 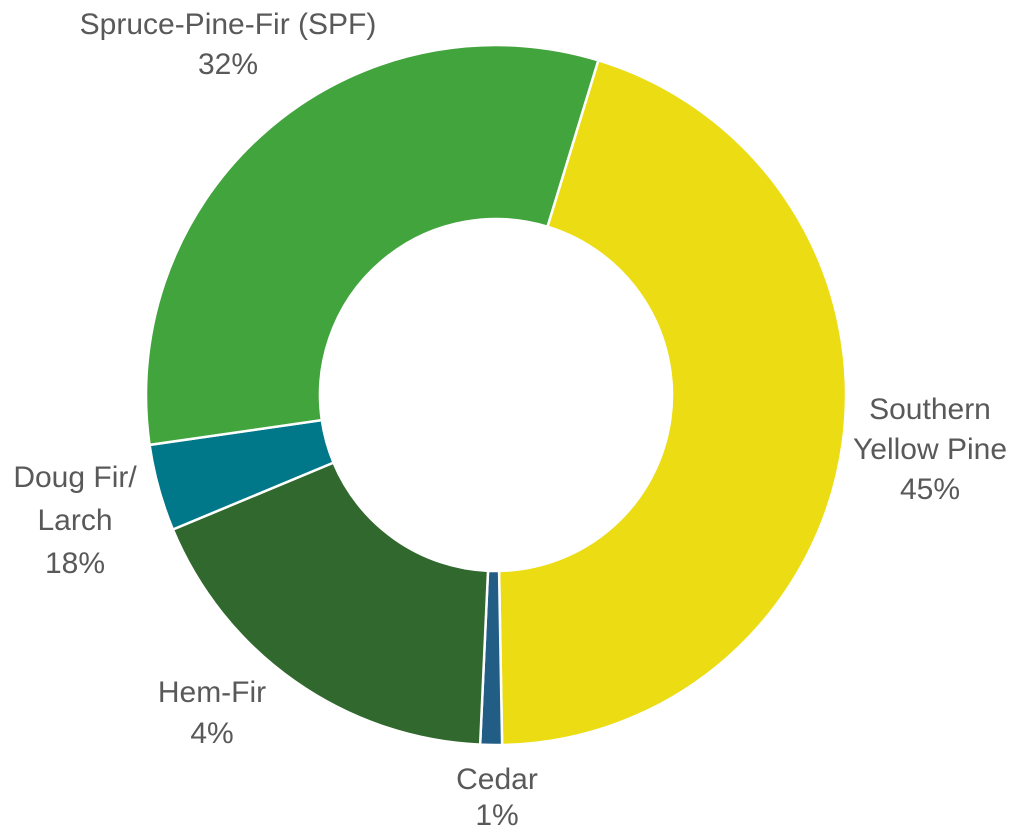 I want to click on value-label: 18%, so click(x=75, y=563).